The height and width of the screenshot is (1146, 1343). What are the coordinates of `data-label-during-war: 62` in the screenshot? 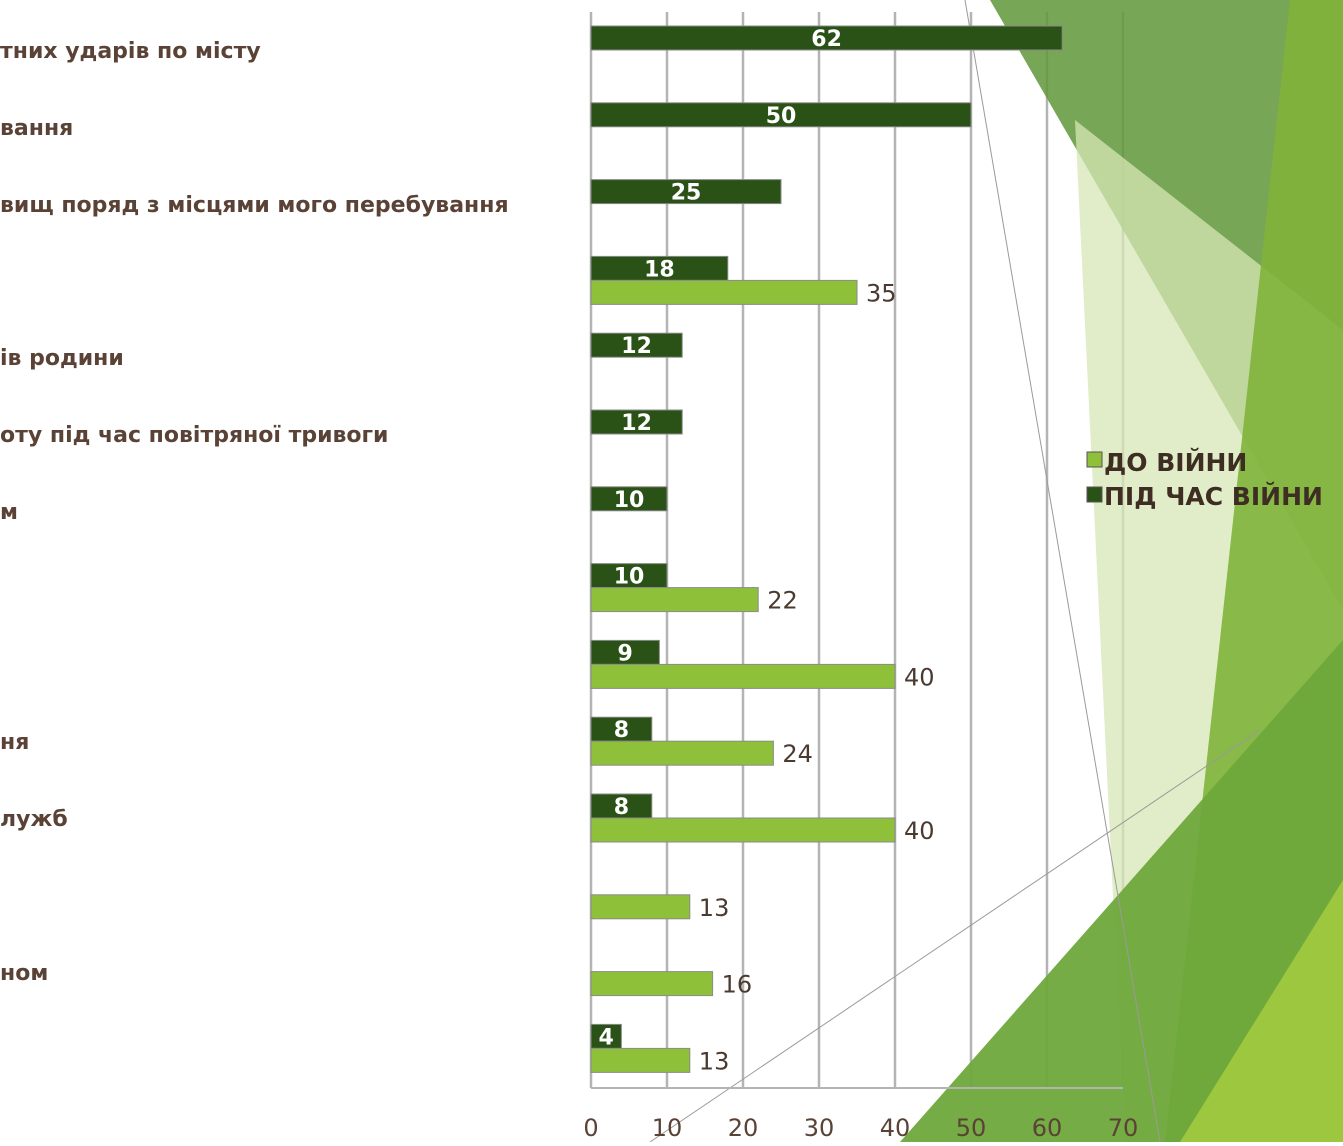 It's located at (826, 39).